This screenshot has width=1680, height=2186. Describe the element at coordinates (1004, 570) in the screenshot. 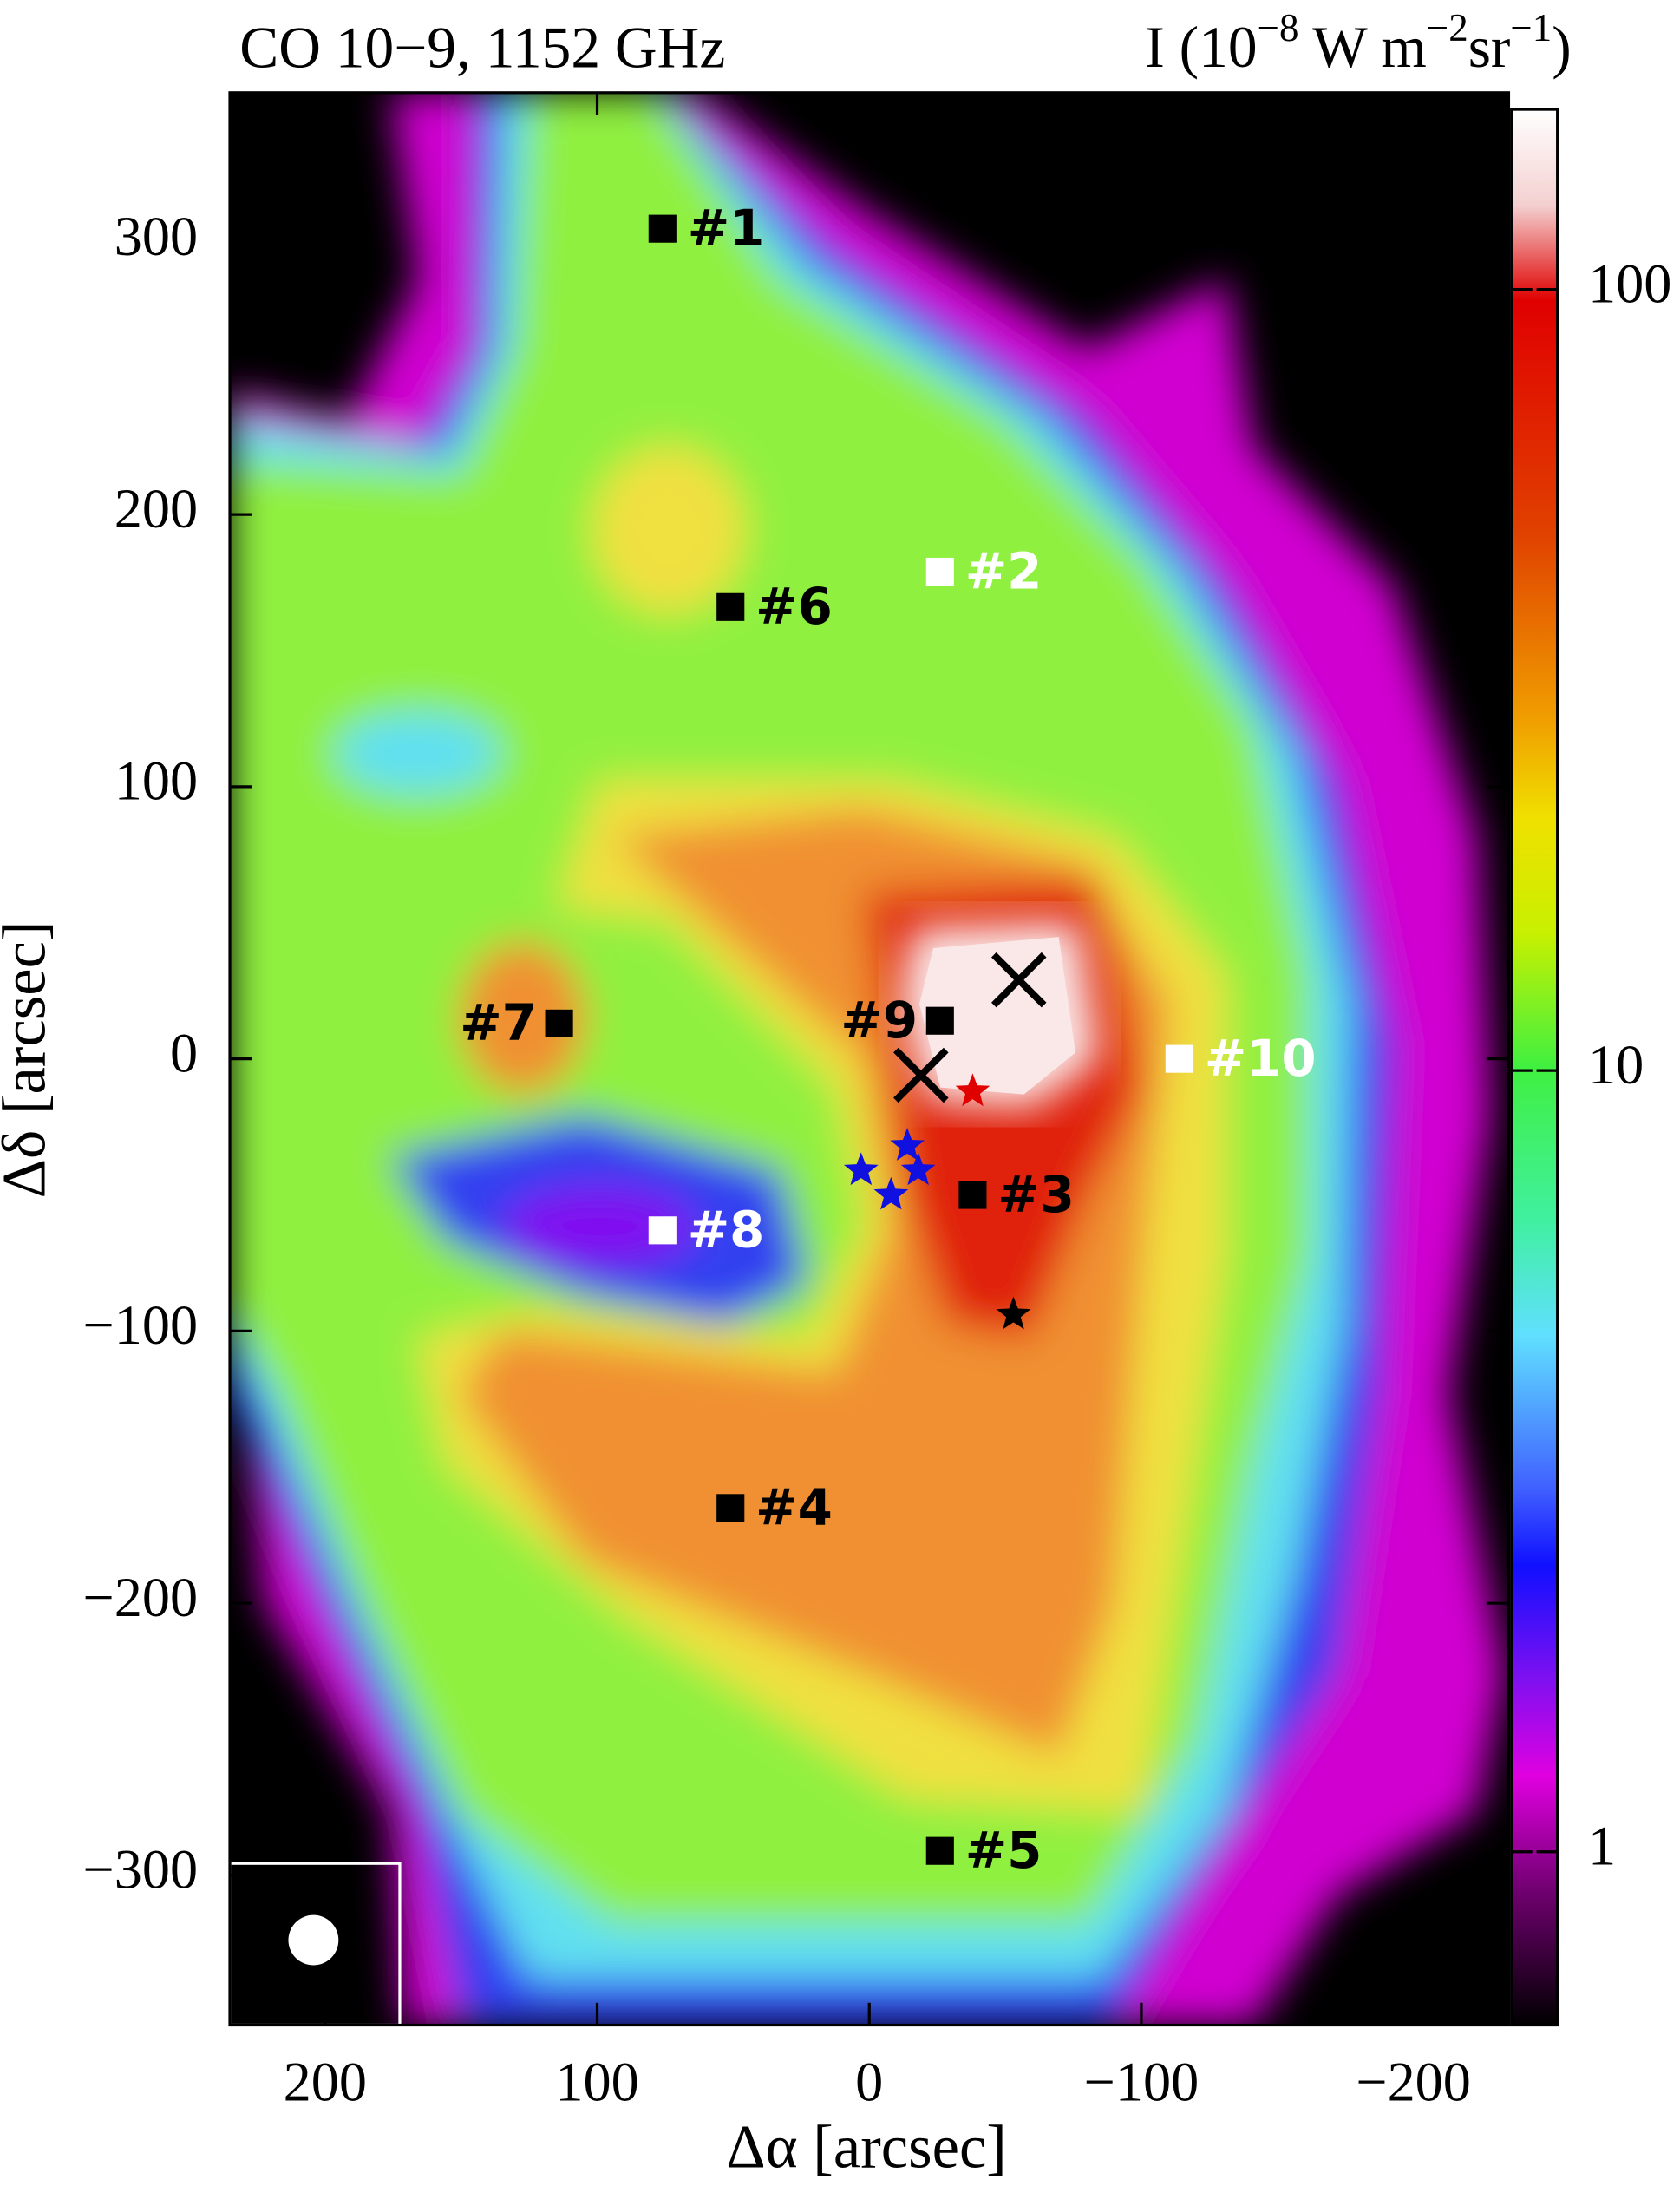

I see `position-label: #2` at that location.